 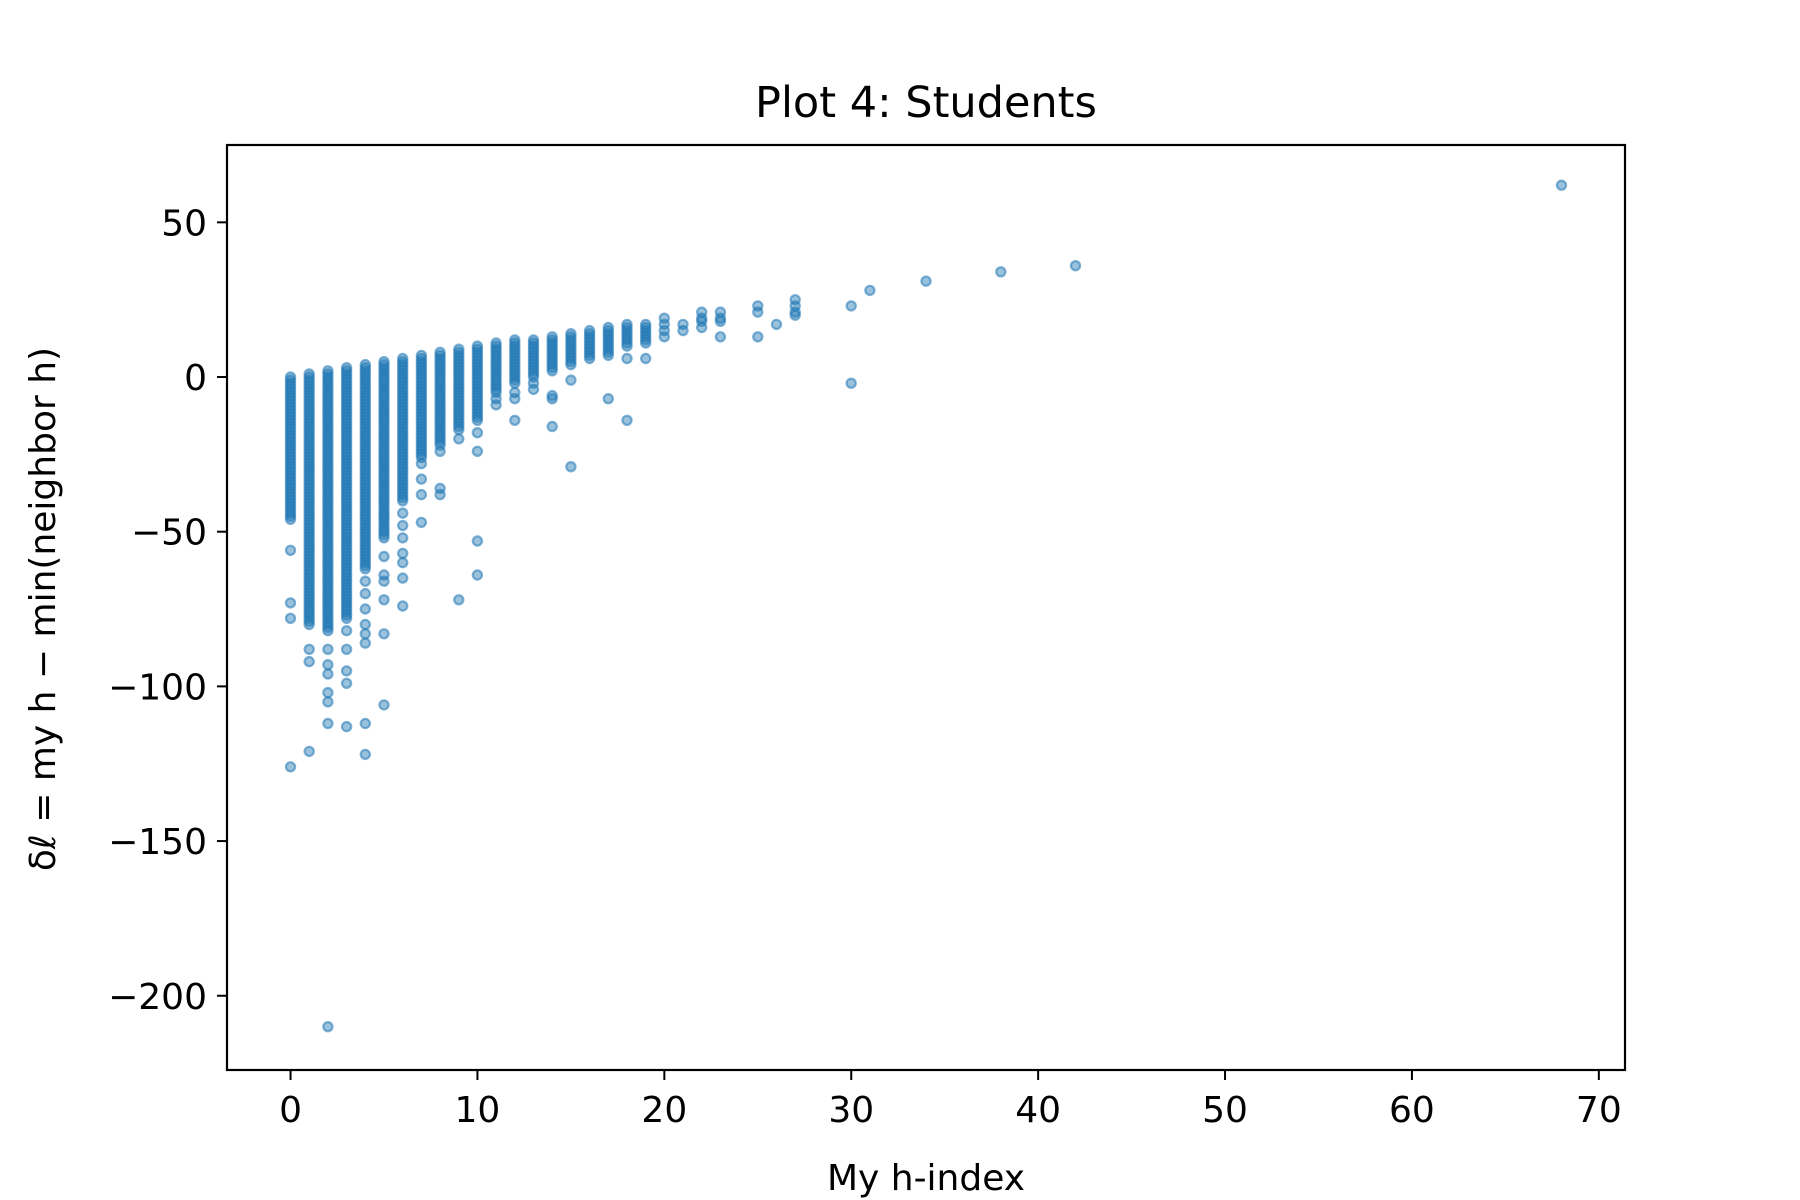 I want to click on x-axis: 0 10 20 30 40 50 60 70, so click(x=950, y=1100).